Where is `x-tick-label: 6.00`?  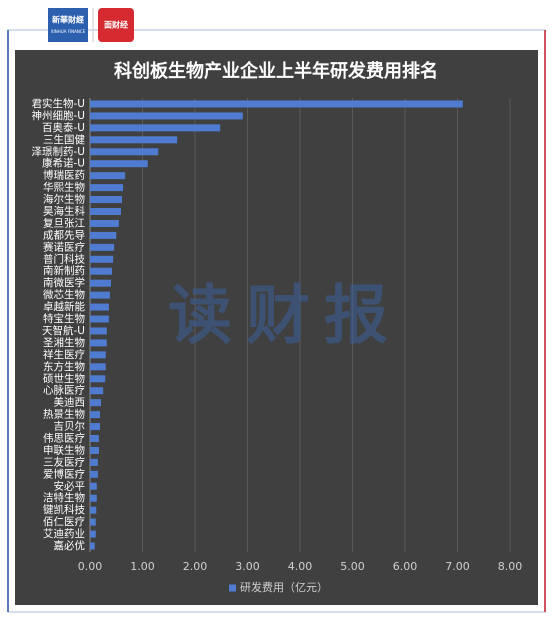
x-tick-label: 6.00 is located at coordinates (405, 566).